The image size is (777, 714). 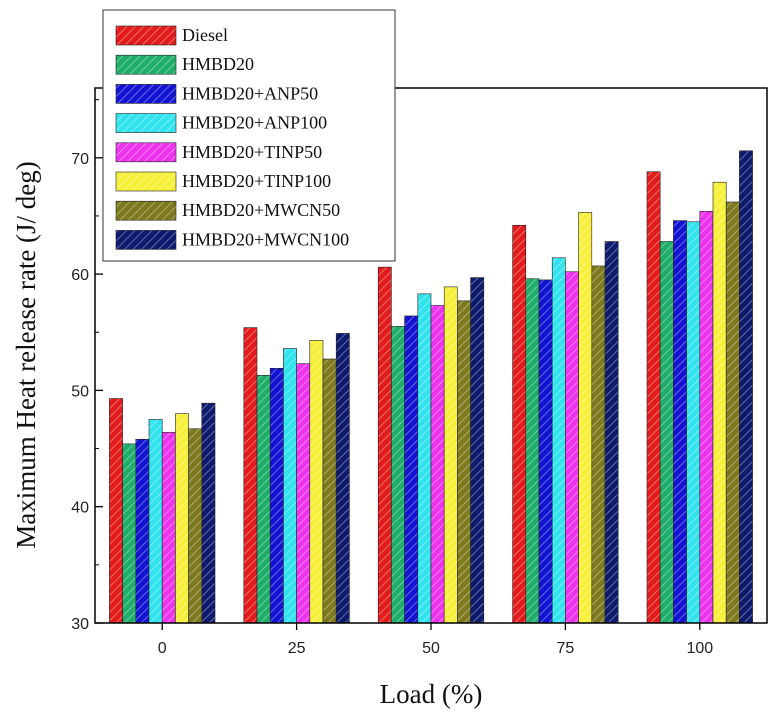 What do you see at coordinates (80, 391) in the screenshot?
I see `y-tick-label: 50` at bounding box center [80, 391].